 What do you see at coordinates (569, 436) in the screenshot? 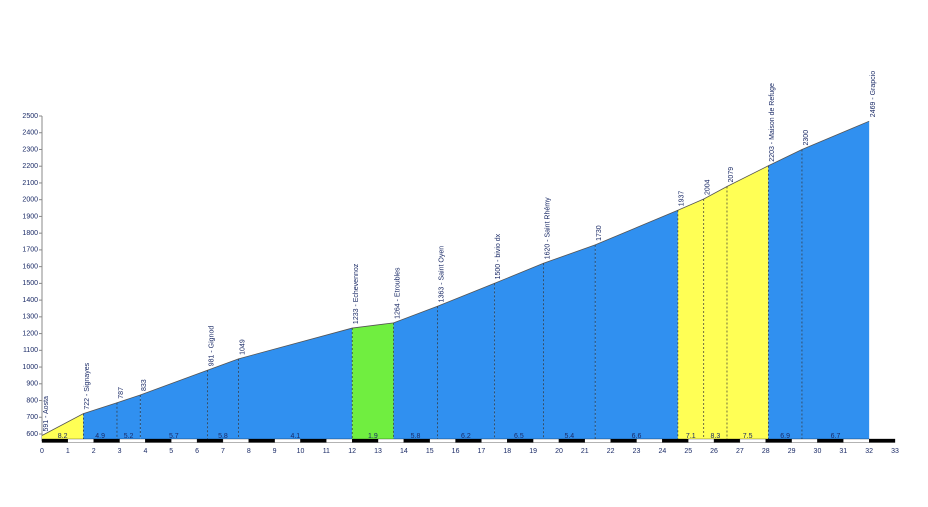
I see `segment-gradient: 5.4` at bounding box center [569, 436].